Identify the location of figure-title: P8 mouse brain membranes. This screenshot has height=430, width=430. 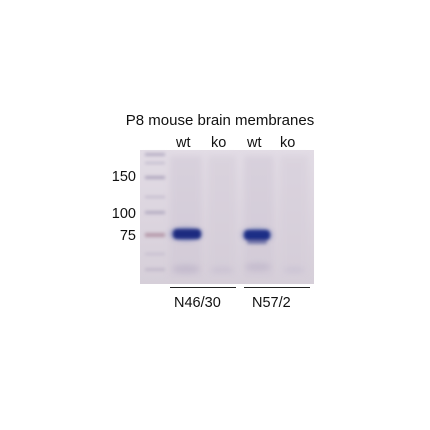
(220, 120).